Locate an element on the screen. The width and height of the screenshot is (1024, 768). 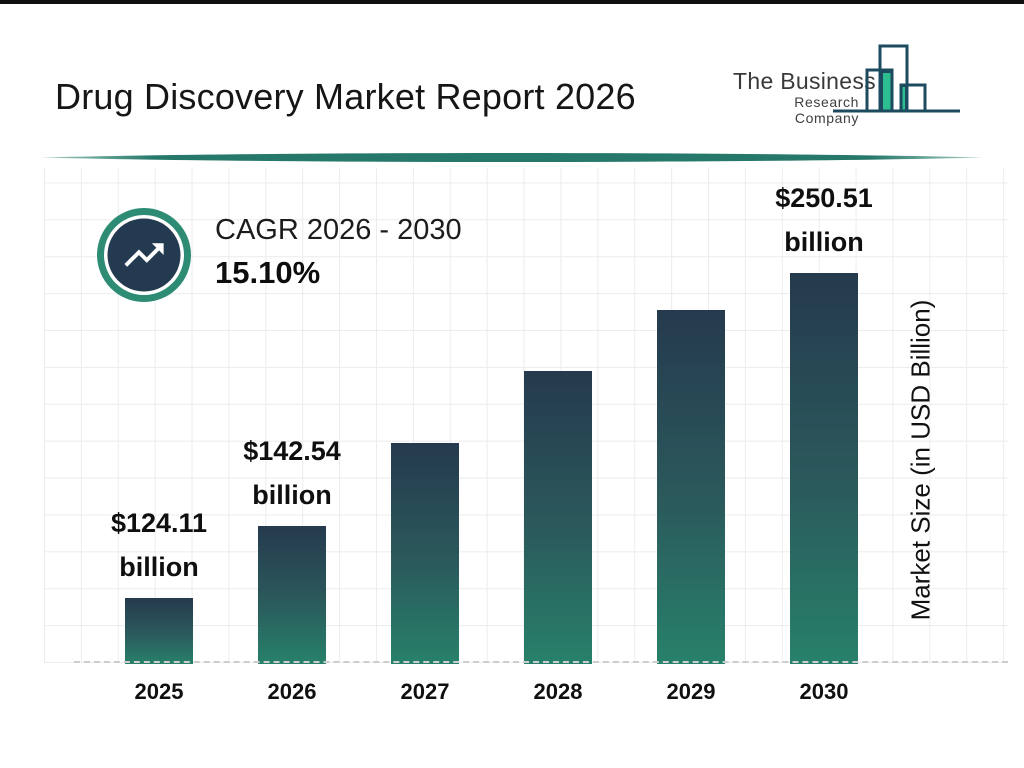
bar-value-amount: $124.11 is located at coordinates (159, 523).